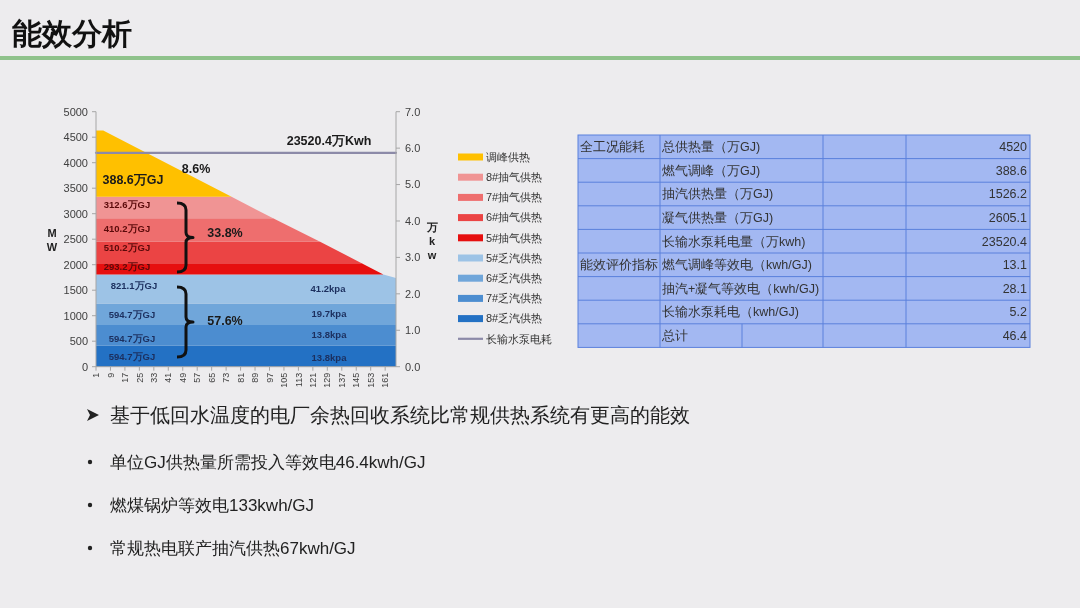 This screenshot has width=1080, height=608. I want to click on legend-label: 8#抽气供热, so click(514, 177).